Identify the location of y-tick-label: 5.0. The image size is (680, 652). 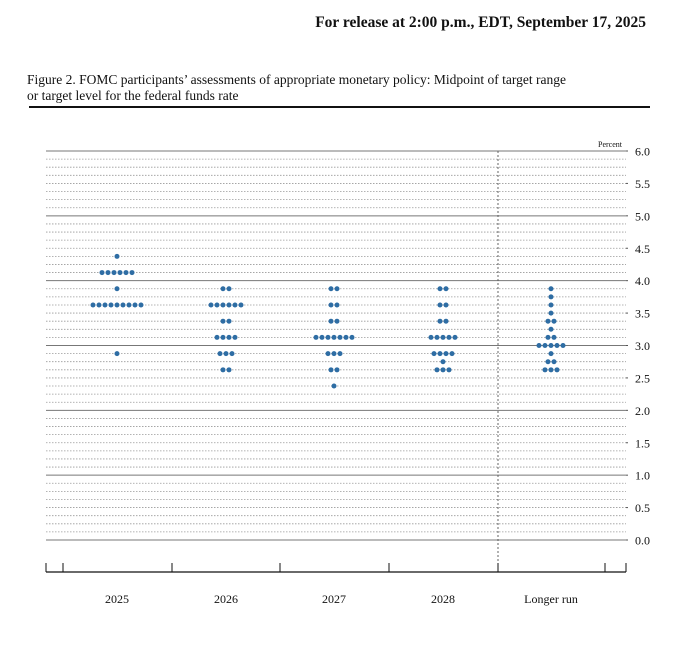
(642, 216).